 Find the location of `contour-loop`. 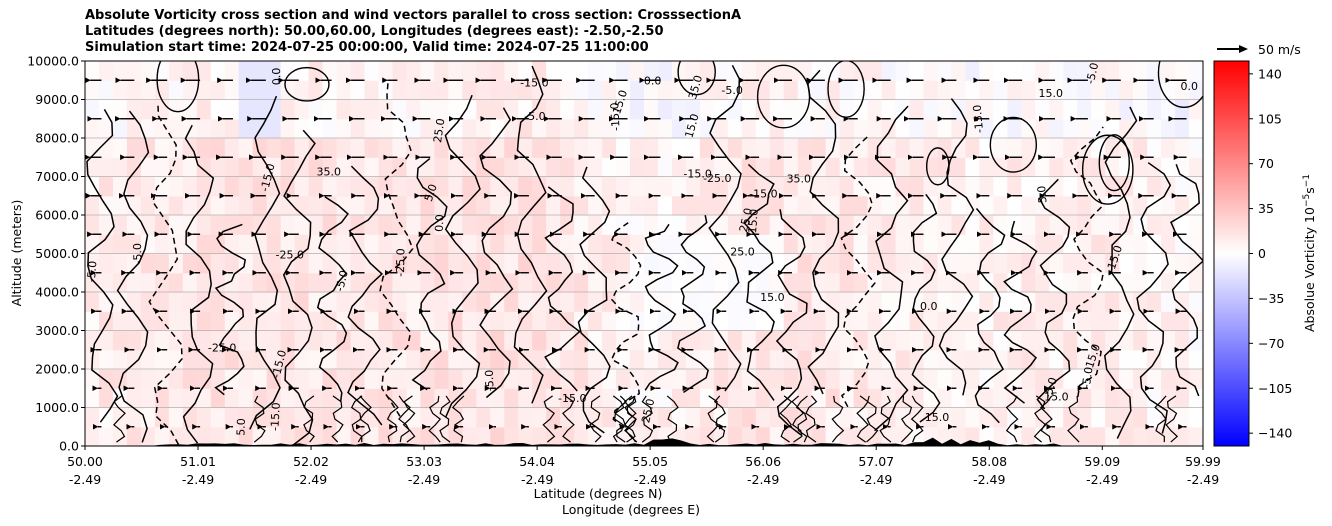

contour-loop is located at coordinates (937, 166).